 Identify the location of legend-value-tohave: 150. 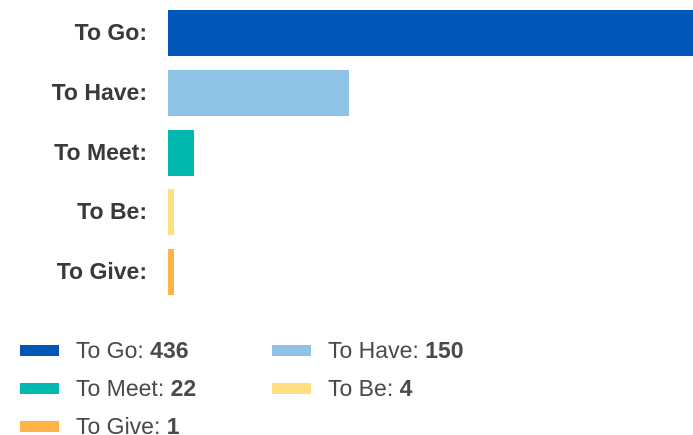
(444, 349).